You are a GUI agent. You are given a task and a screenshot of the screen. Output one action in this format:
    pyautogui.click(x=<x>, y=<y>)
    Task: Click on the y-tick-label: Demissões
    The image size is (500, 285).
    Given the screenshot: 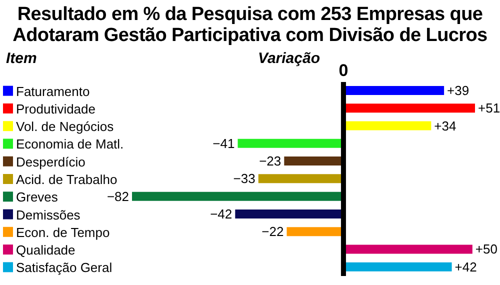 What is the action you would take?
    pyautogui.click(x=48, y=214)
    